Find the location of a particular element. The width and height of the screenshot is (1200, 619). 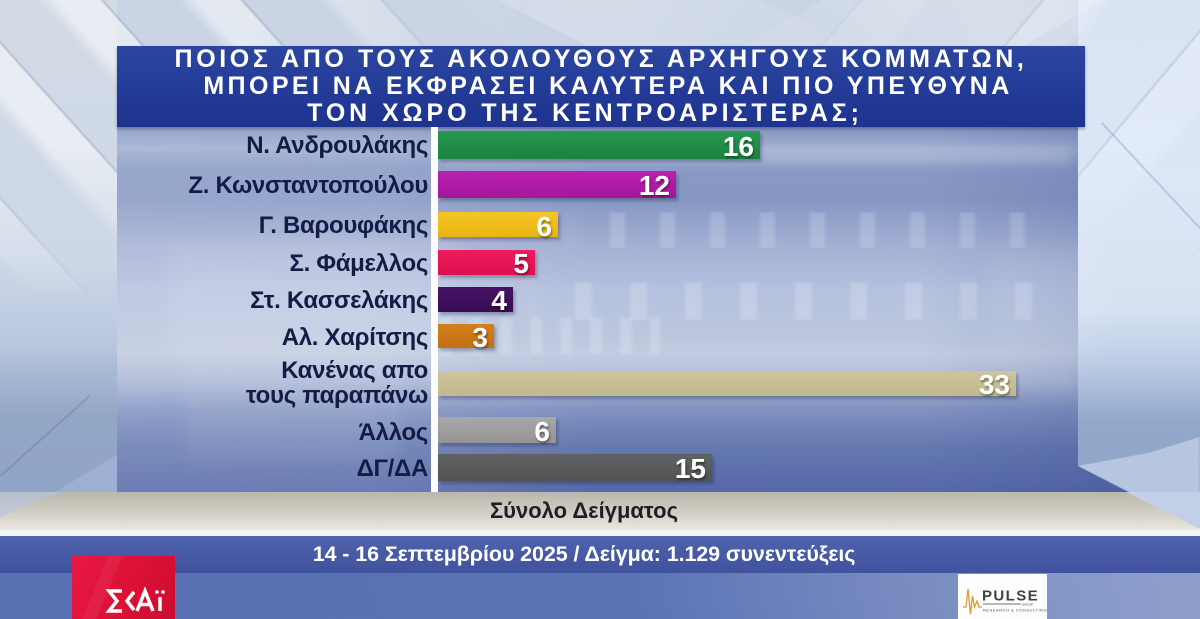

svg-text: PULSE is located at coordinates (1010, 596).